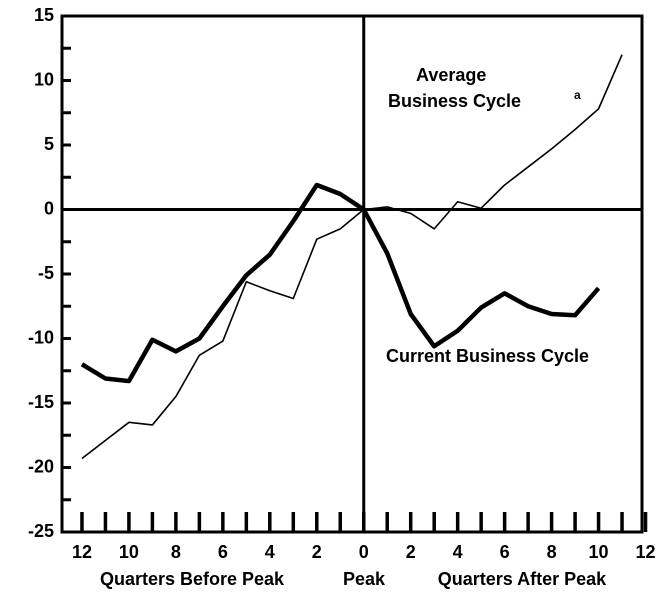  What do you see at coordinates (44, 15) in the screenshot?
I see `y-tick-label: 15` at bounding box center [44, 15].